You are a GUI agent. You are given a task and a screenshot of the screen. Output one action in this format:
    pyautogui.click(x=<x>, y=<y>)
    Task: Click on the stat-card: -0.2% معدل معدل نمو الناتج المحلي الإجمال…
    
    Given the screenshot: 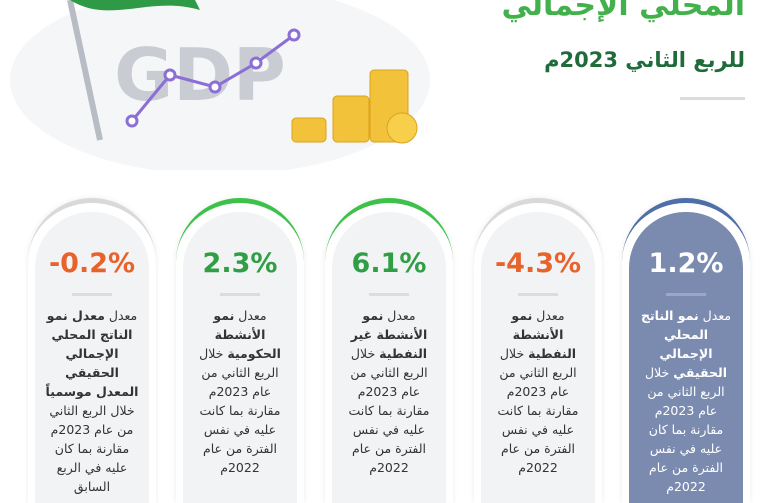 What is the action you would take?
    pyautogui.click(x=92, y=350)
    